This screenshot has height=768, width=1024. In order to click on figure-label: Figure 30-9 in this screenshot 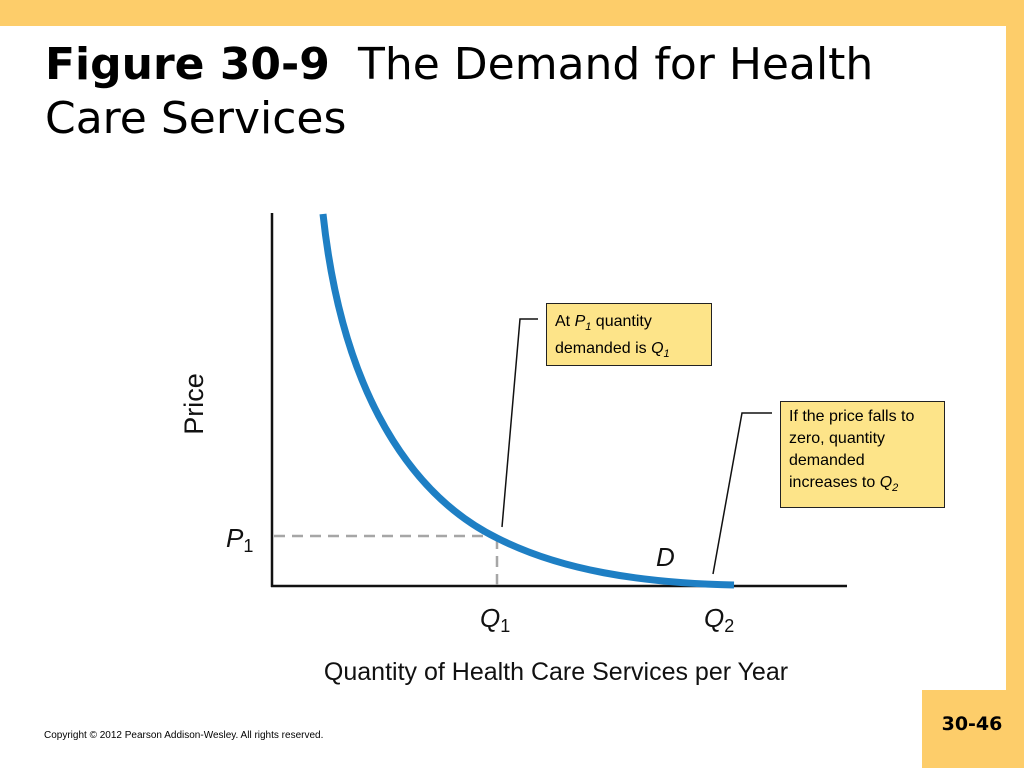, I will do `click(187, 64)`.